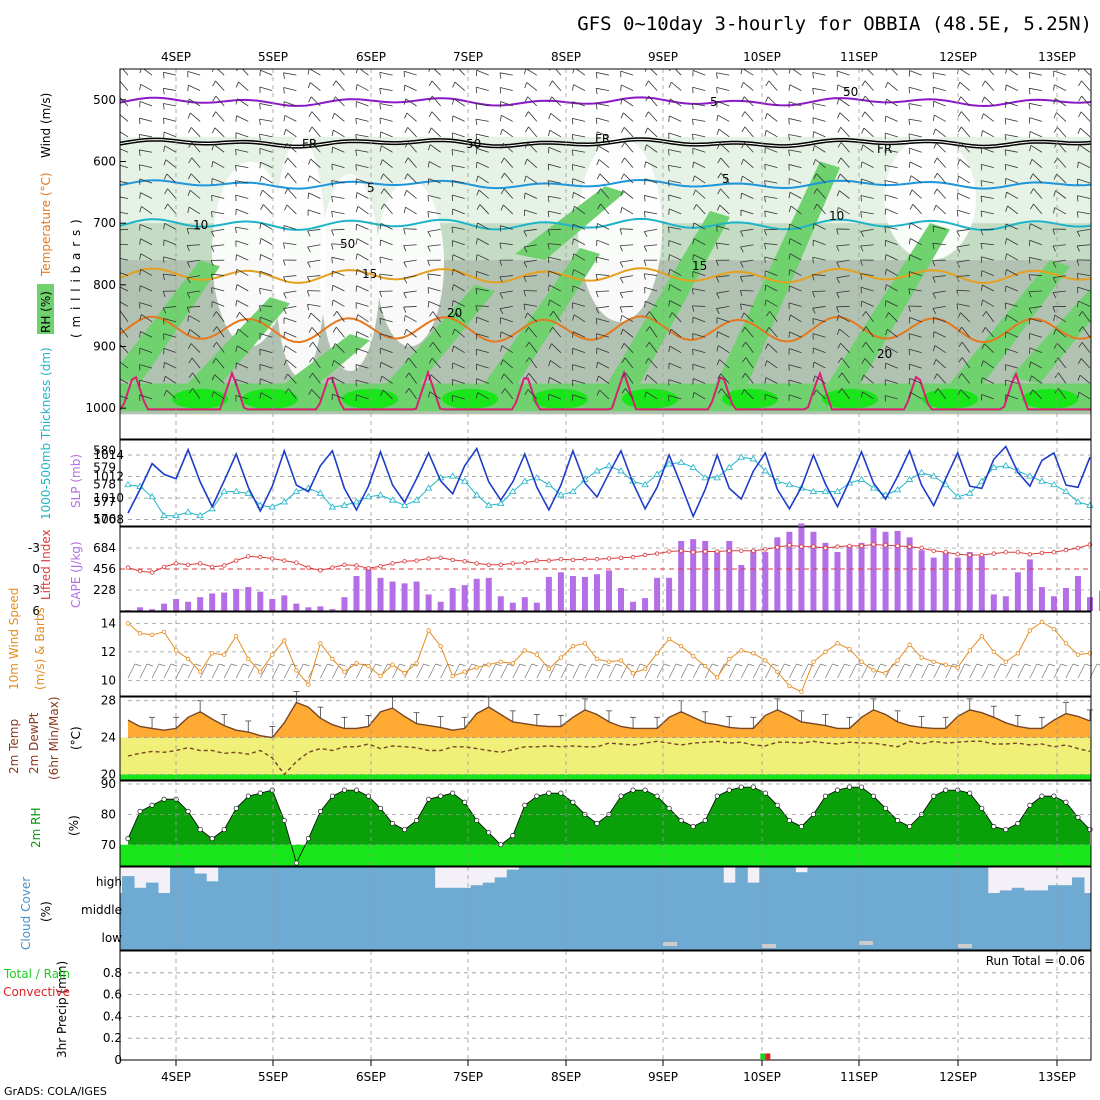 Image resolution: width=1100 pixels, height=1100 pixels. What do you see at coordinates (847, 665) in the screenshot?
I see `wind10m-barb-feather` at bounding box center [847, 665].